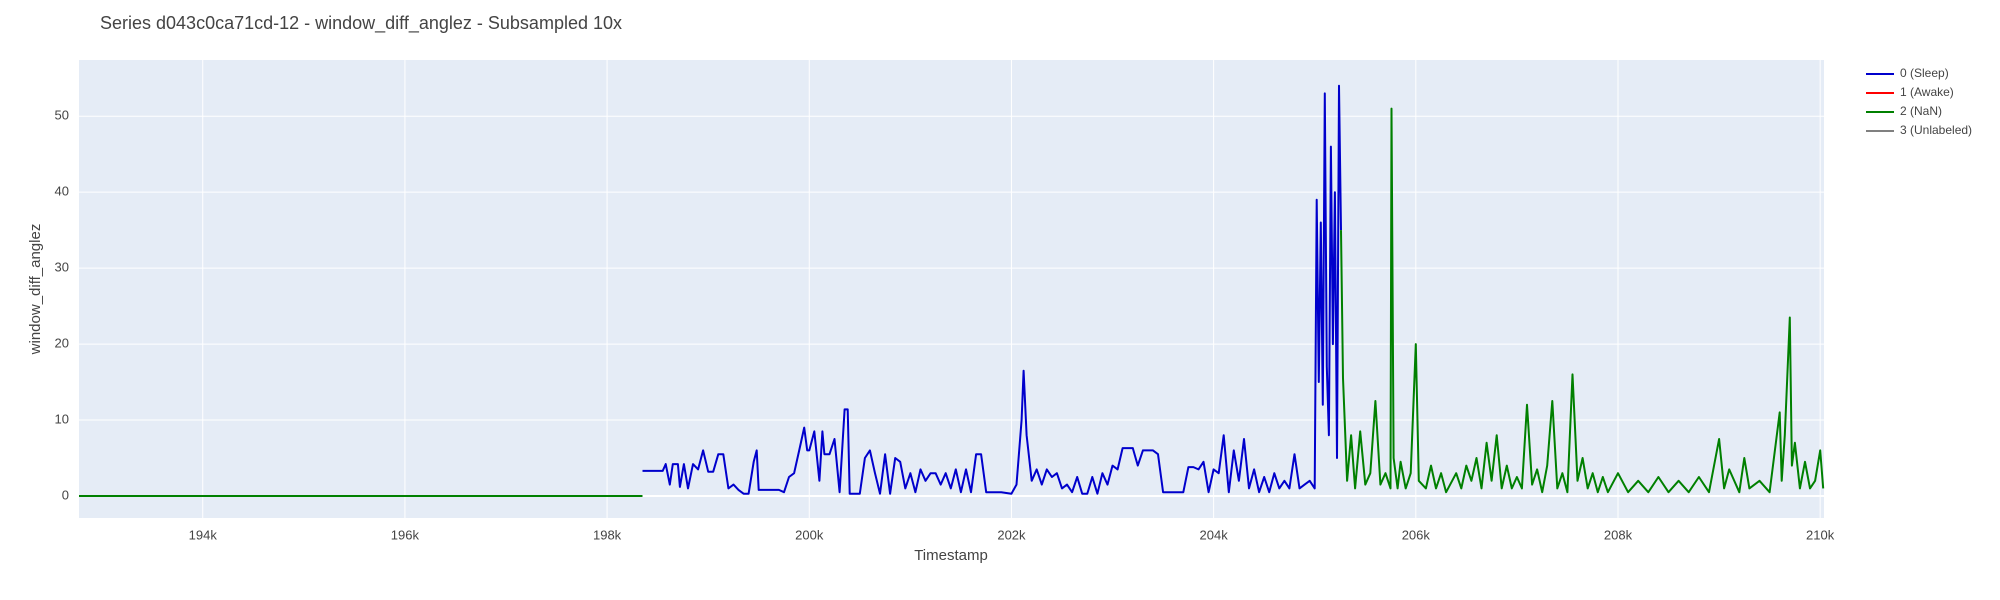 The image size is (2000, 600). Describe the element at coordinates (809, 534) in the screenshot. I see `x-tick-label: 200k` at that location.